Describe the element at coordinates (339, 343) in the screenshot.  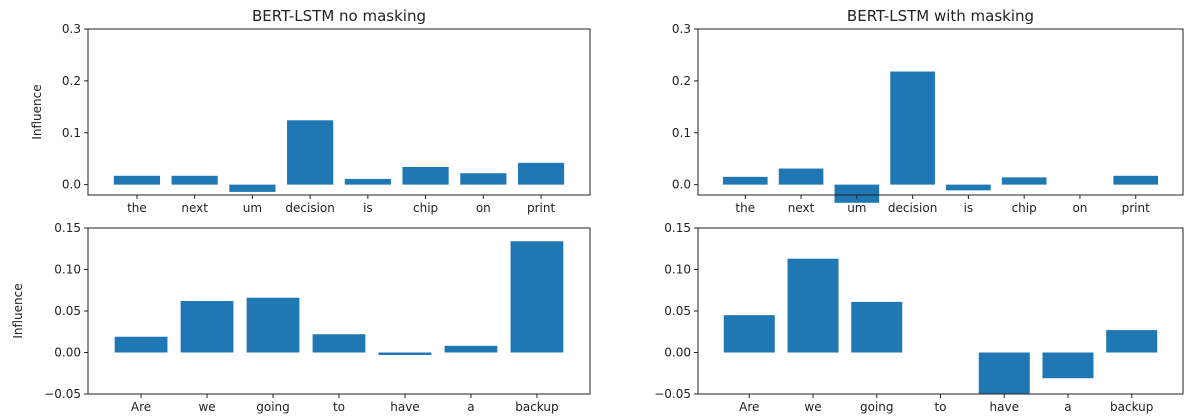
I see `bar-to` at that location.